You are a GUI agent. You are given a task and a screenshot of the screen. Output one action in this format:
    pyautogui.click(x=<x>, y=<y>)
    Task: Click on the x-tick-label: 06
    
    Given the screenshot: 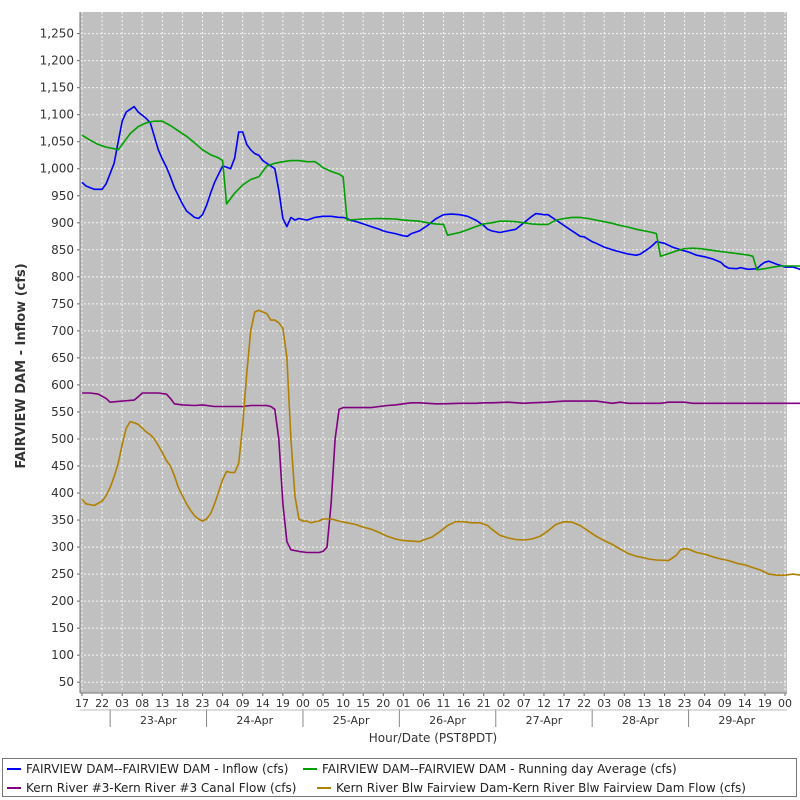 What is the action you would take?
    pyautogui.click(x=423, y=703)
    